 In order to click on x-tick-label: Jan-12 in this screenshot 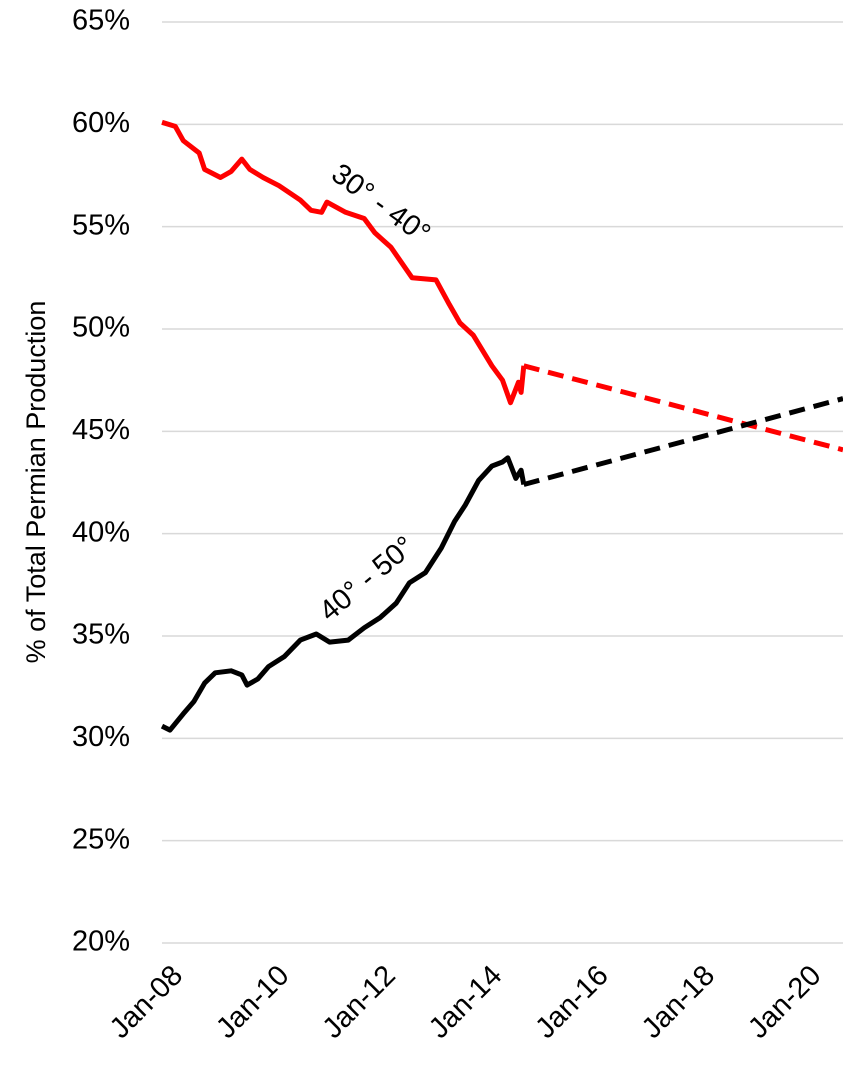, I will do `click(359, 1001)`.